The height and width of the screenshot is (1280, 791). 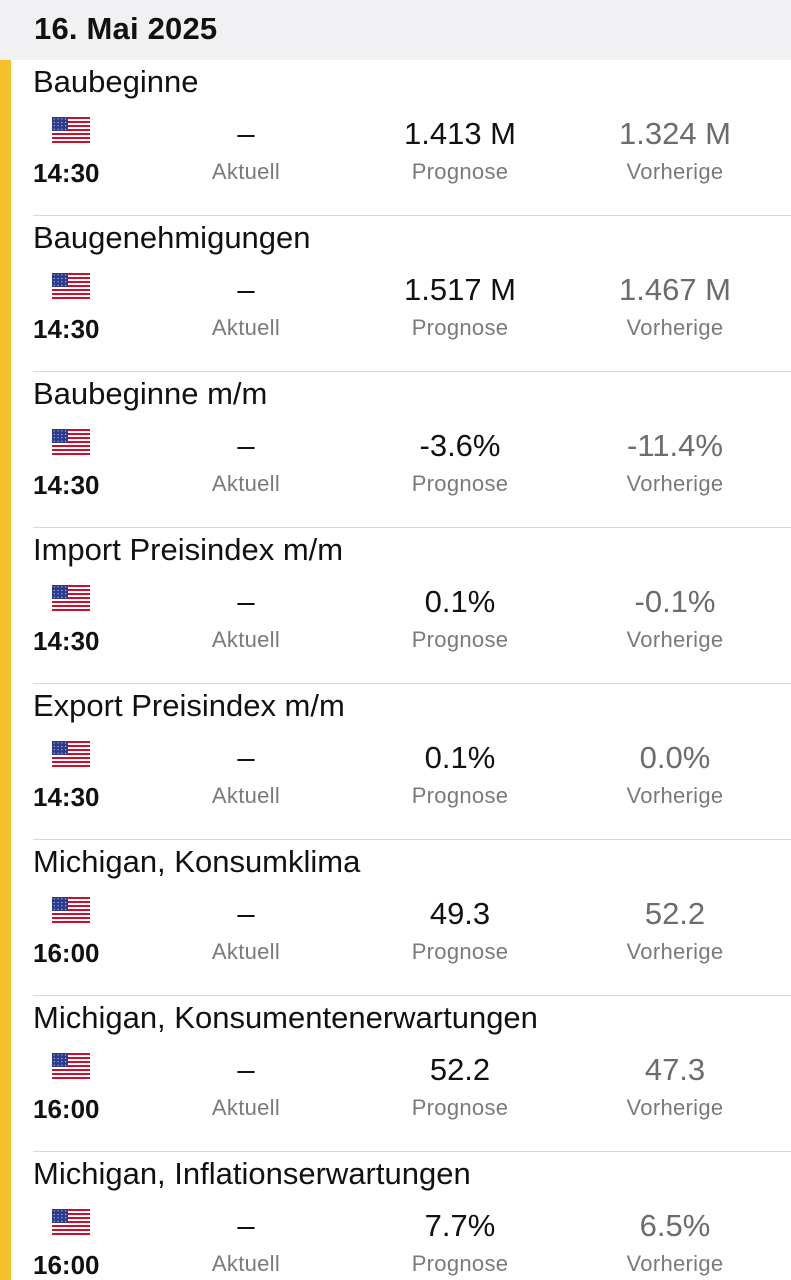 I want to click on forecast-column: 1.517 M Prognose, so click(x=460, y=305).